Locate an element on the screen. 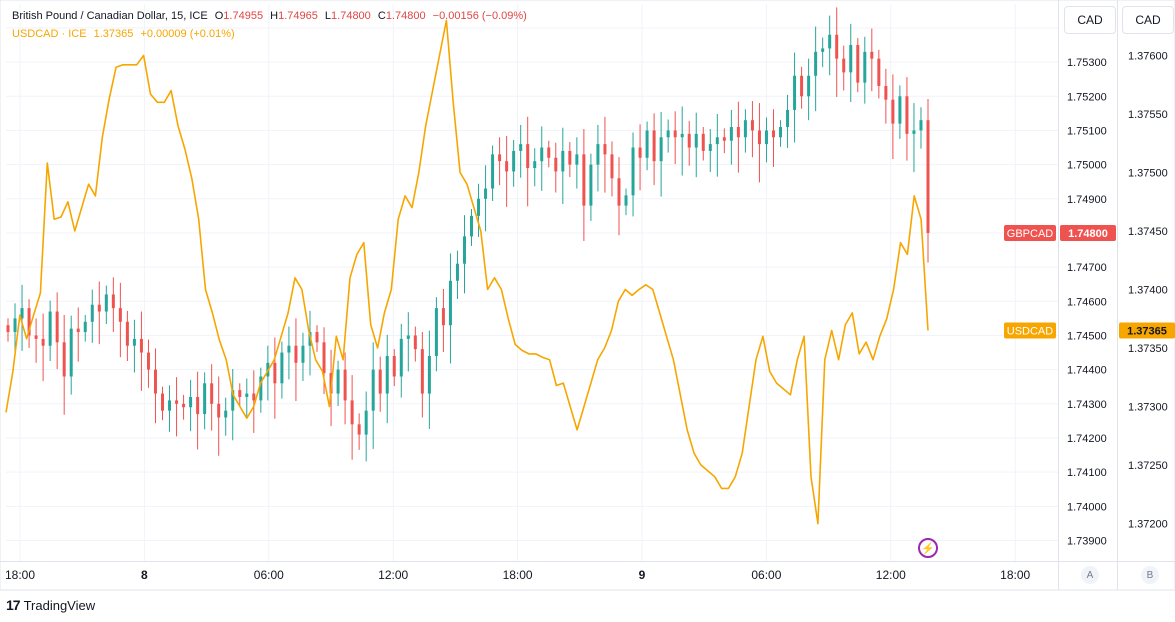 This screenshot has width=1175, height=622. left-axis-tick-label: 1.74700 is located at coordinates (1087, 268).